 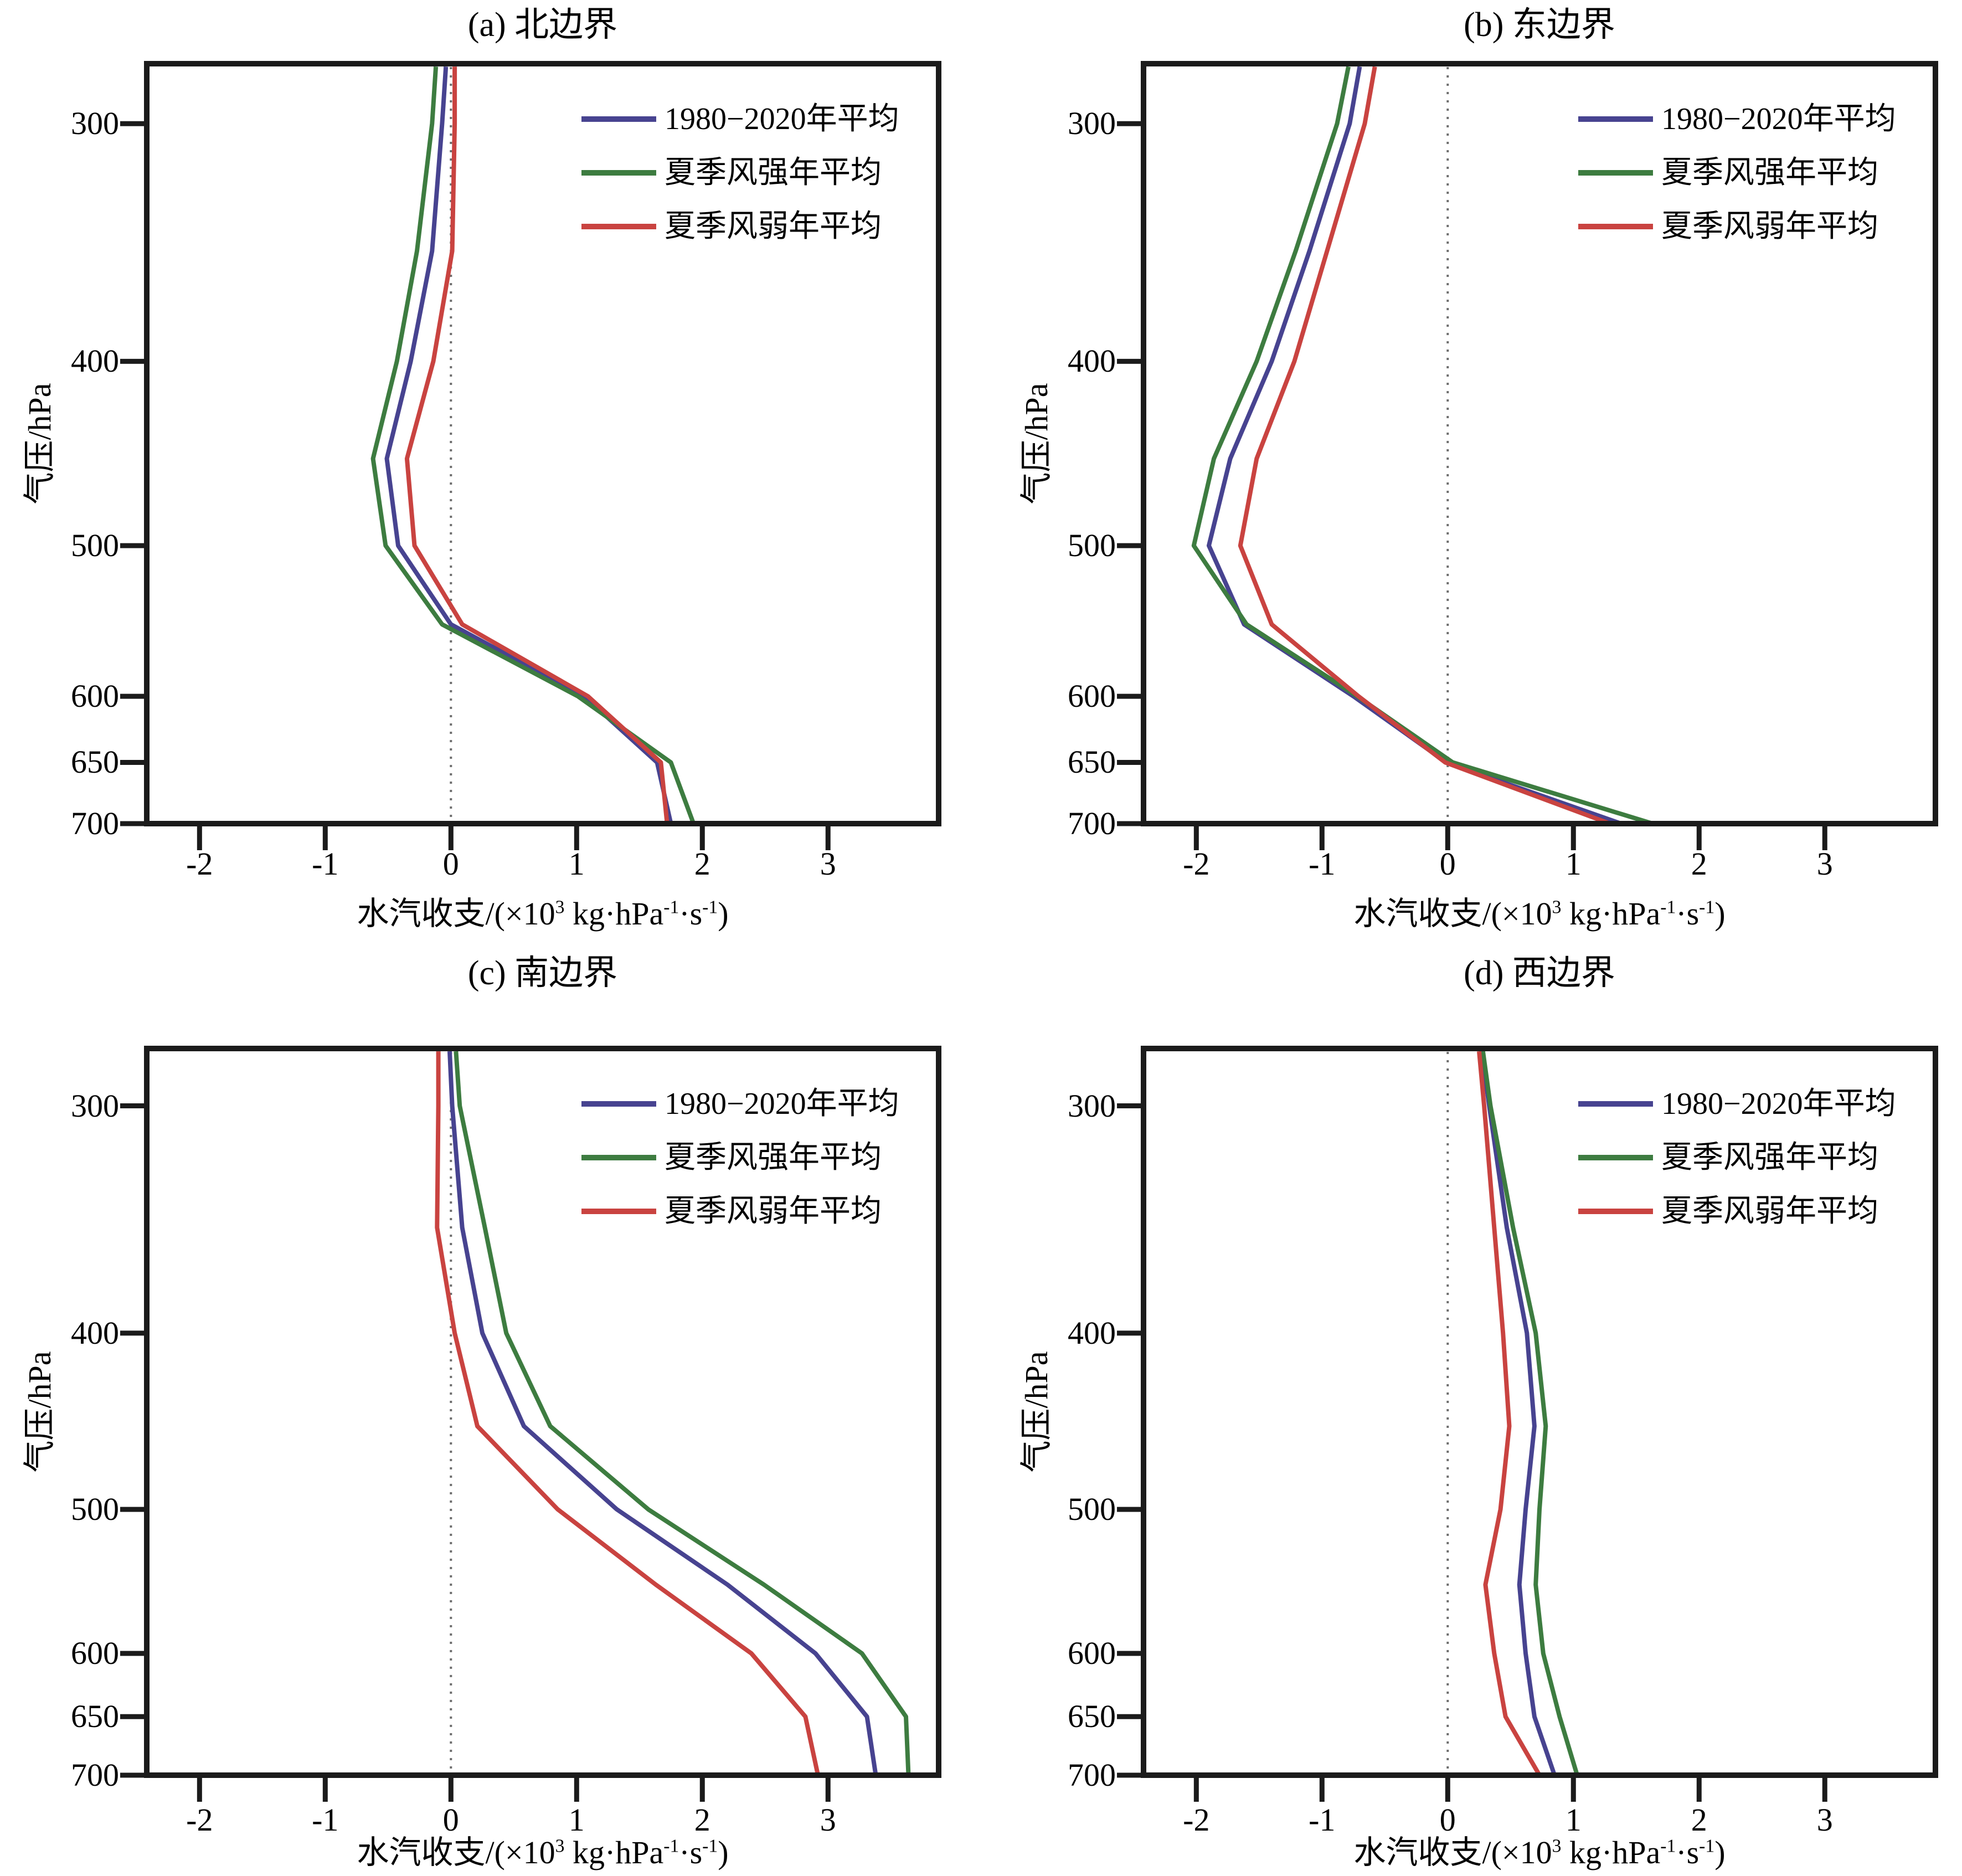 I want to click on panel-b-title: (b) 东边界, so click(x=1540, y=25).